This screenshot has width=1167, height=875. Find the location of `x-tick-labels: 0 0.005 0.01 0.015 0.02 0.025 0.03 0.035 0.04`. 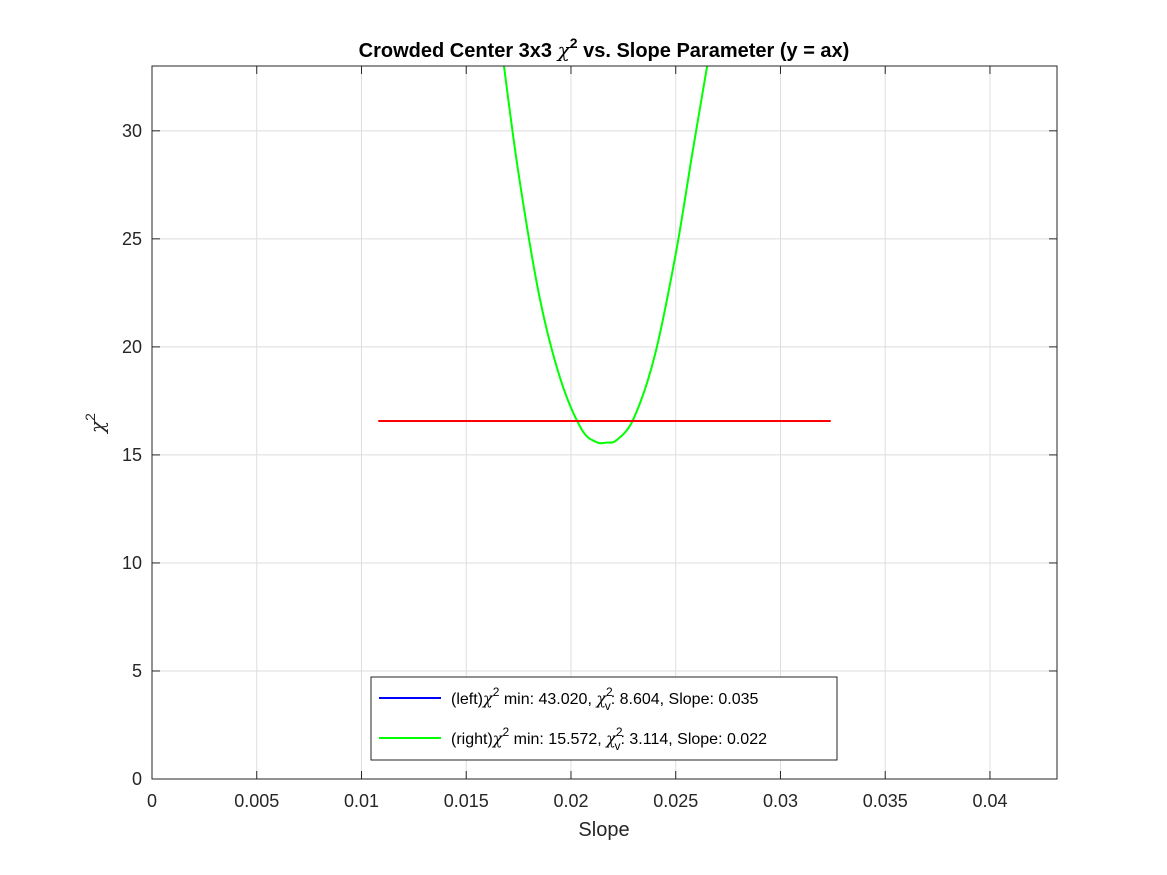

x-tick-labels: 0 0.005 0.01 0.015 0.02 0.025 0.03 0.035 0.04 is located at coordinates (577, 801).